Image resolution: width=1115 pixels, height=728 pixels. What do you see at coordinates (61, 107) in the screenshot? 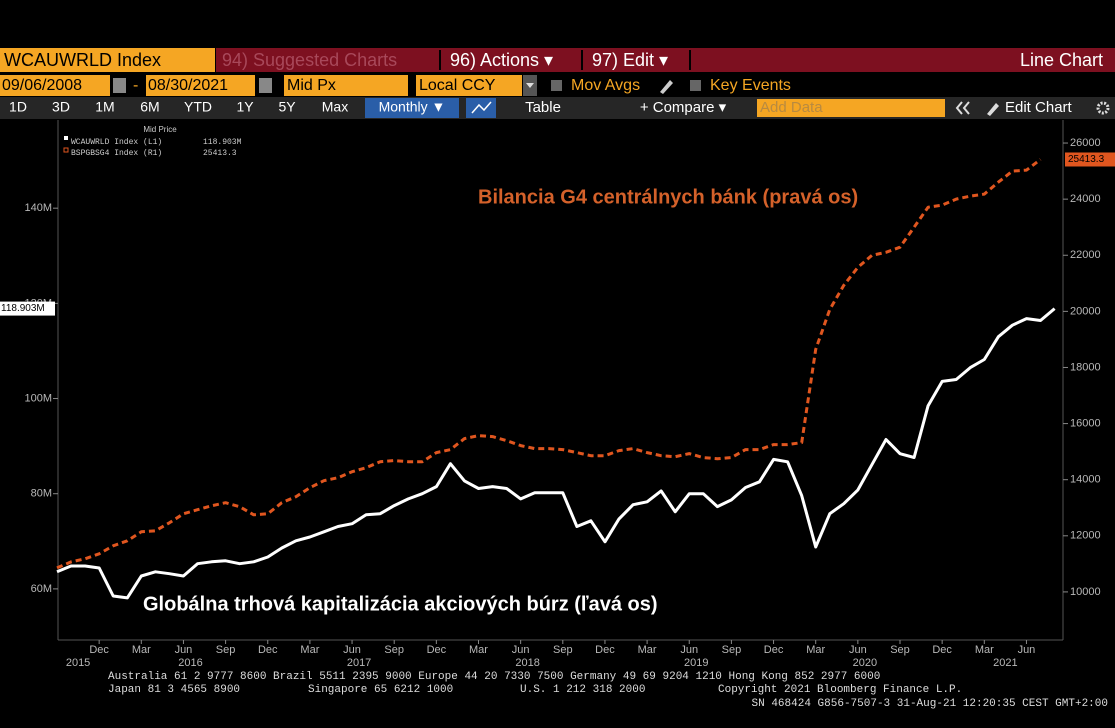
I see `period: 3D` at bounding box center [61, 107].